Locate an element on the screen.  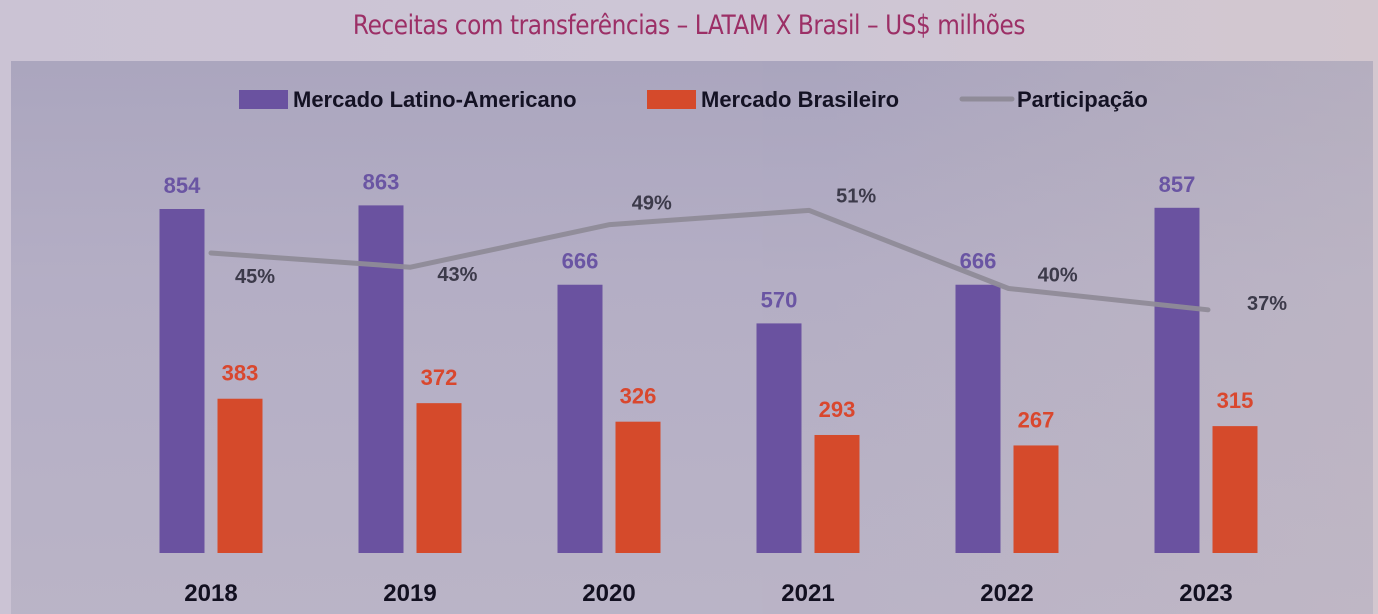
label-participacao-2022: 40% is located at coordinates (1058, 276).